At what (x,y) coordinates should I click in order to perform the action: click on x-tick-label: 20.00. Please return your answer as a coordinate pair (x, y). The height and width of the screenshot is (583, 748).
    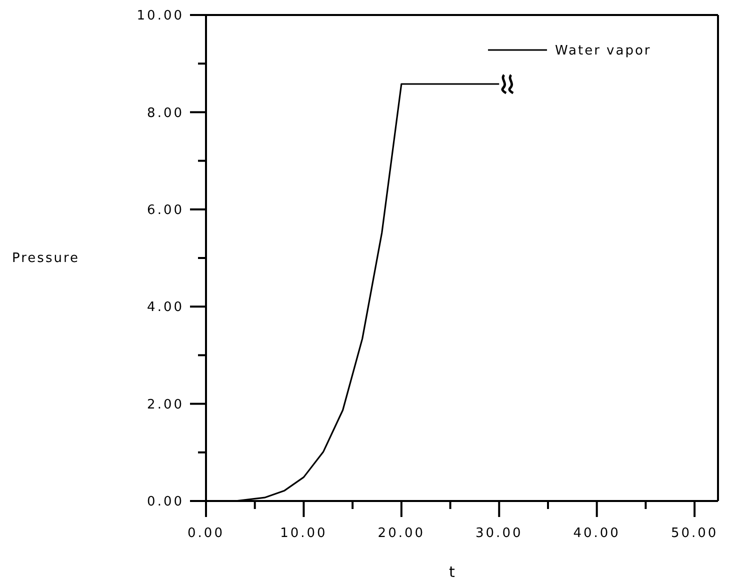
    Looking at the image, I should click on (402, 533).